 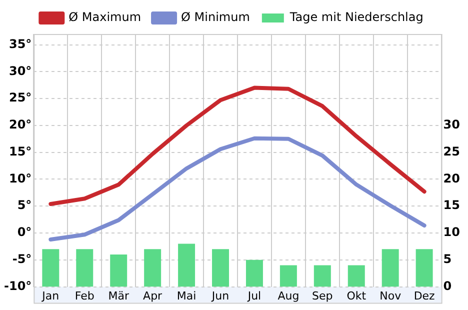 I want to click on y2-tick-label: 10, so click(x=451, y=232).